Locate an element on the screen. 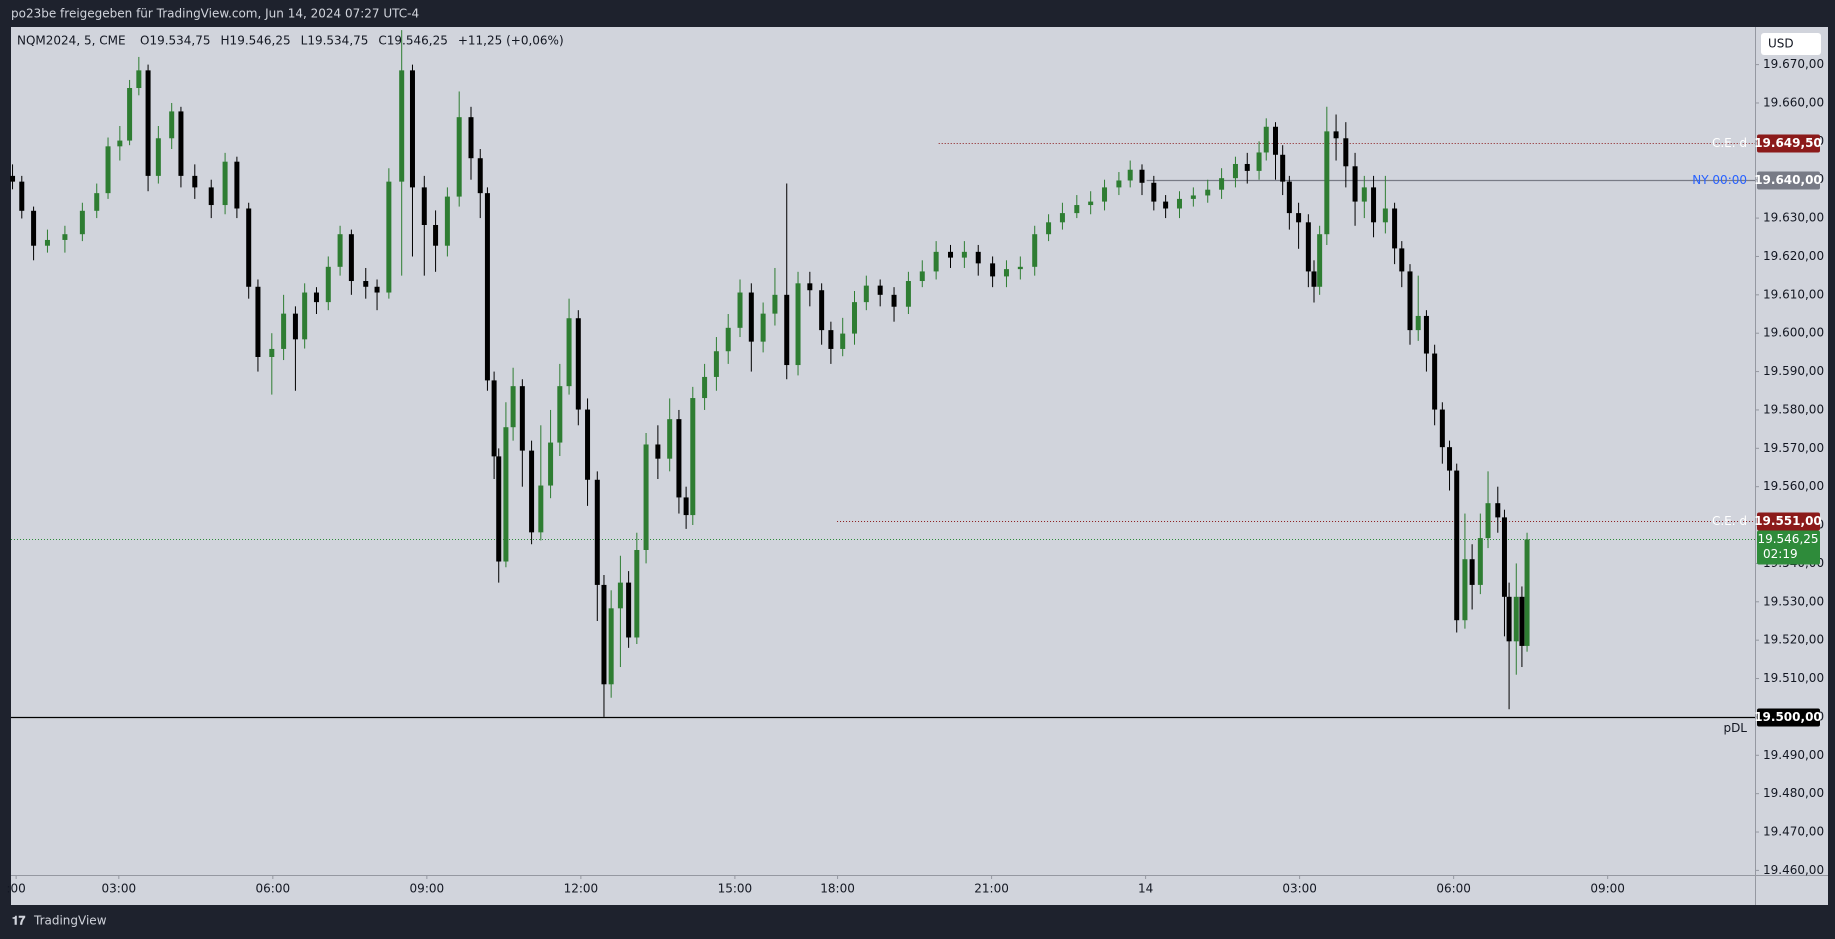  y-tick-label: 19.490,00 is located at coordinates (1793, 755).